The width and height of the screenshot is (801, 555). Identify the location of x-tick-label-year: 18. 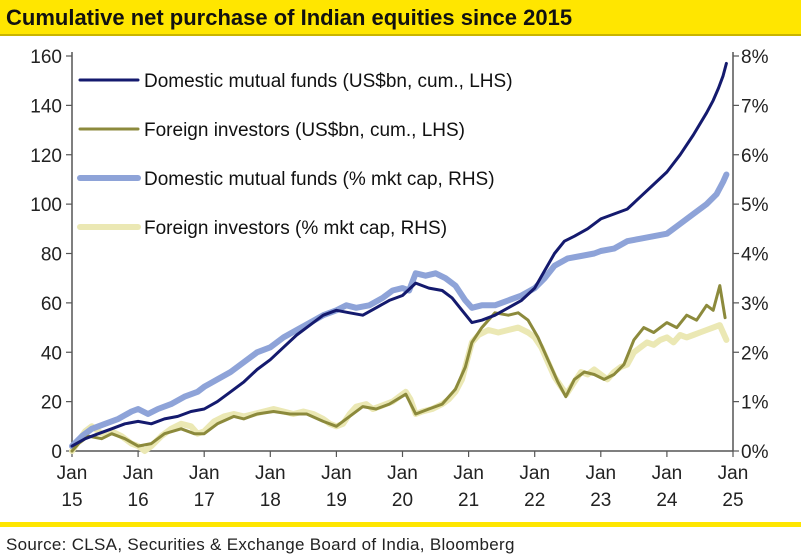
(270, 500).